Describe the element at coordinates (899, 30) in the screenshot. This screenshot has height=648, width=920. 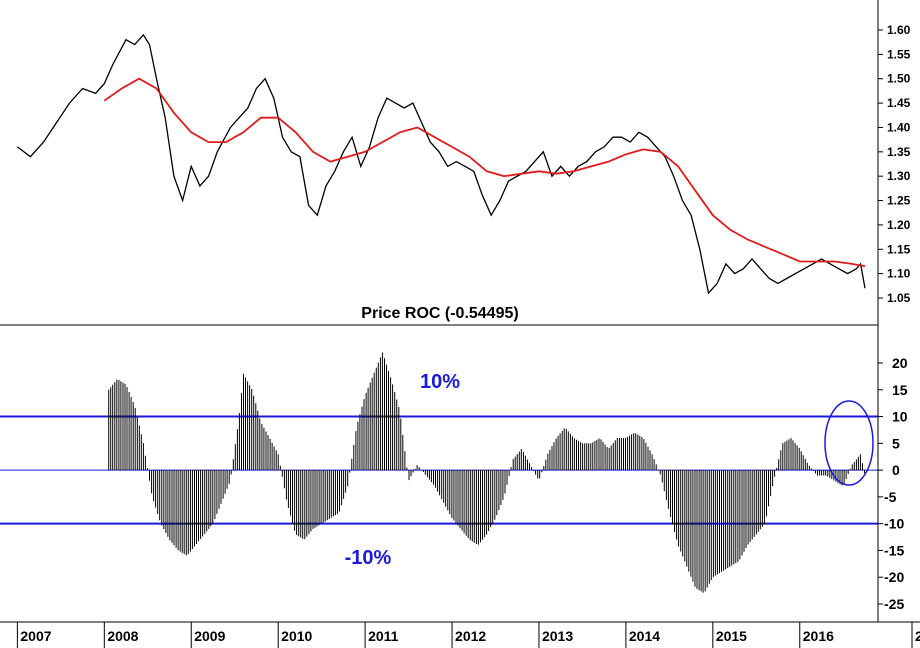
I see `price-y-tick-label: 1.60` at that location.